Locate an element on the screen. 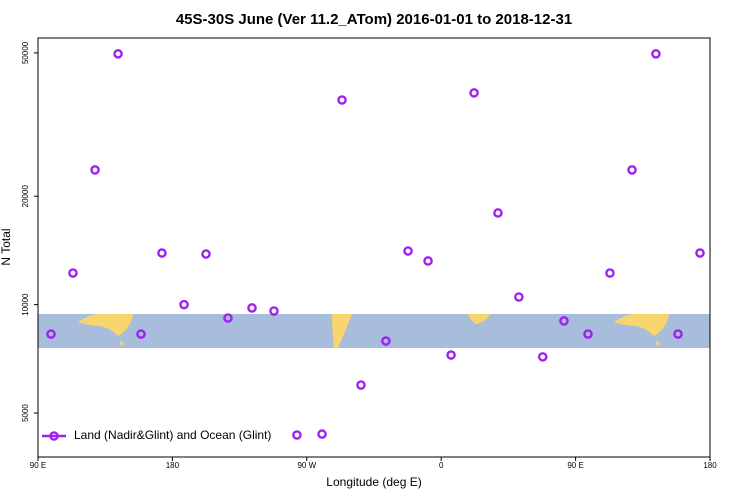 This screenshot has width=750, height=500. y-tick-label: 20000 is located at coordinates (25, 196).